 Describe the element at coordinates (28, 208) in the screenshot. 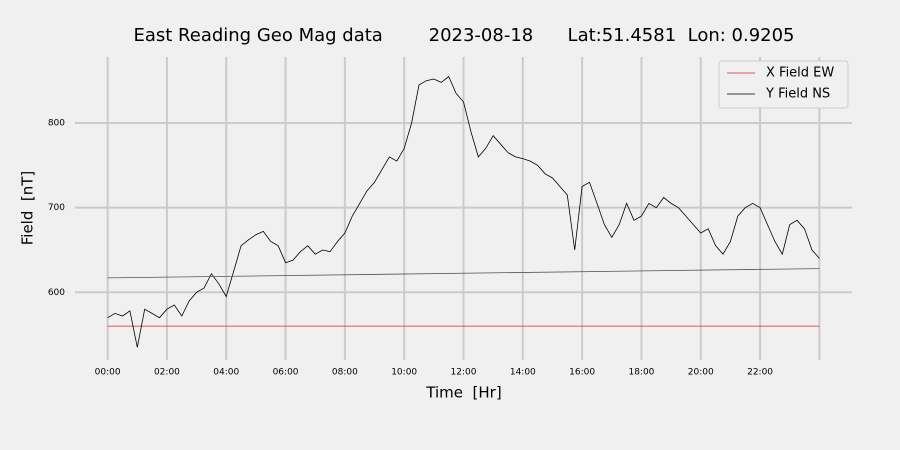

I see `y-axis-label: Field [nT]` at that location.